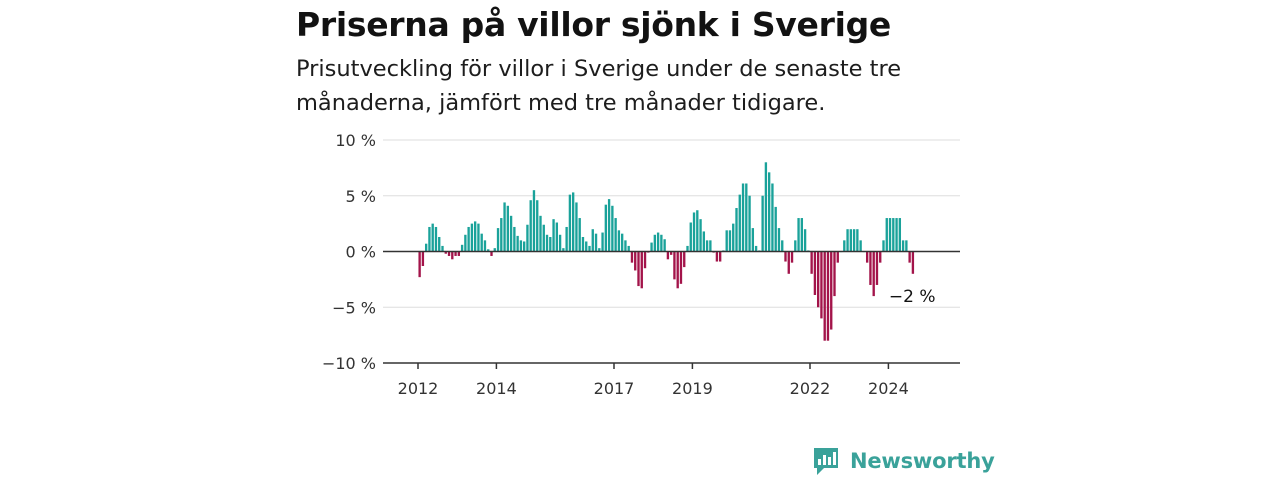 The image size is (1280, 480). Describe the element at coordinates (666, 251) in the screenshot. I see `bars` at that location.